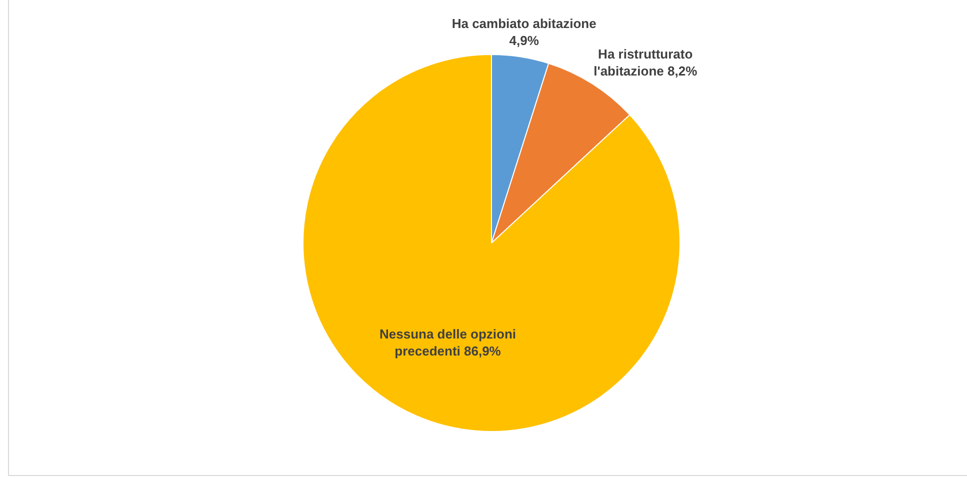  I want to click on slice-label: Ha ristrutturato l'abitazione 8,2%, so click(646, 62).